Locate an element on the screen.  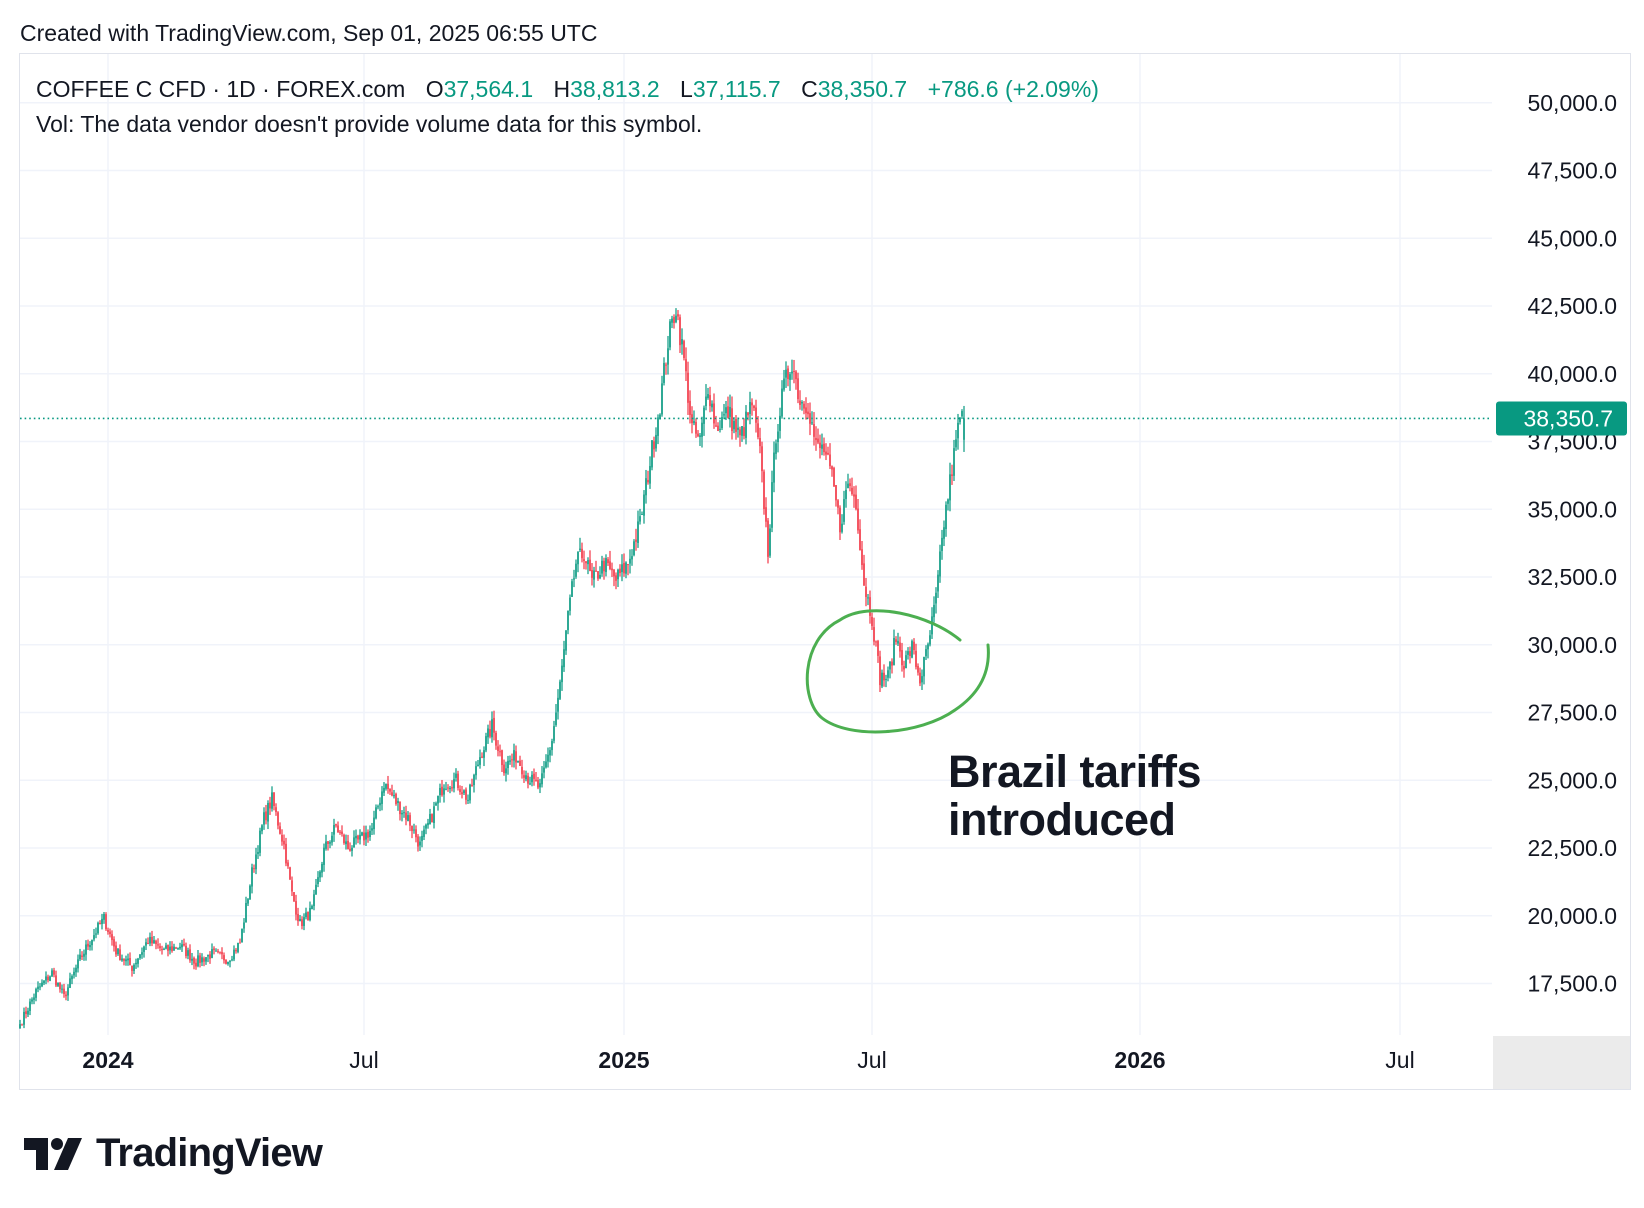
low-value: 37,115.7 is located at coordinates (736, 89).